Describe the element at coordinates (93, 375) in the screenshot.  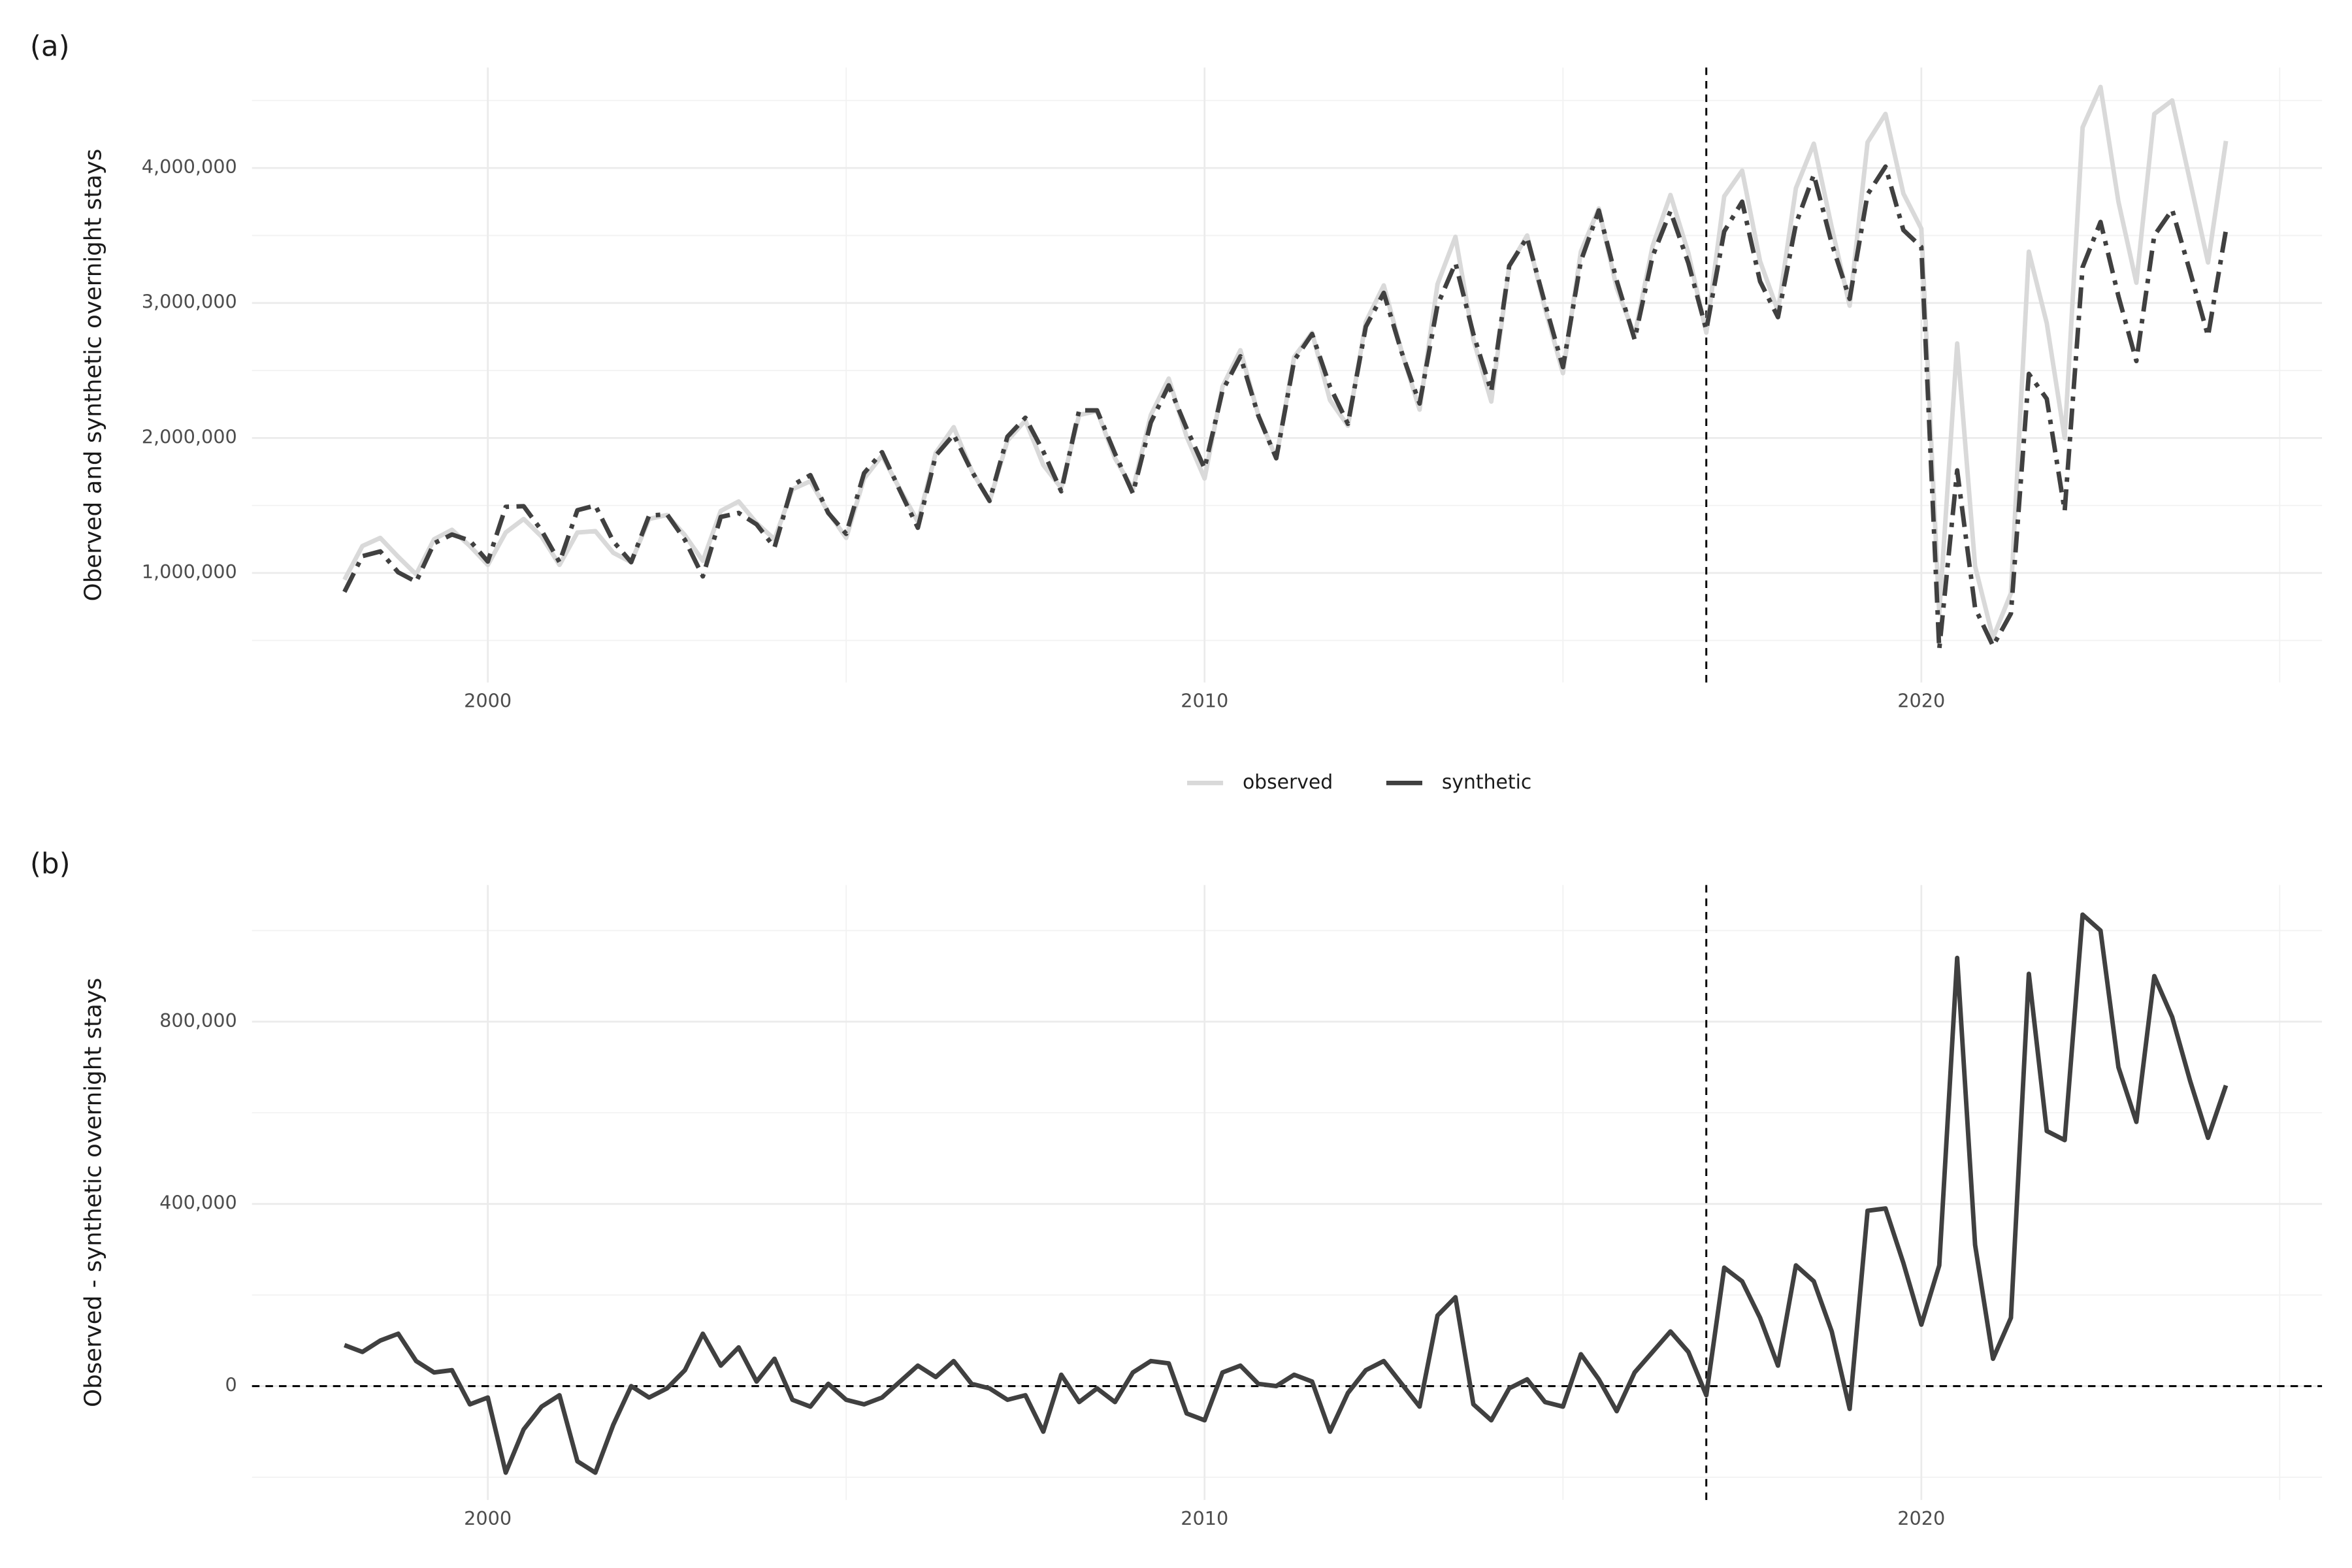
I see `y-axis-label: Oberved and synthetic overnight stays` at that location.